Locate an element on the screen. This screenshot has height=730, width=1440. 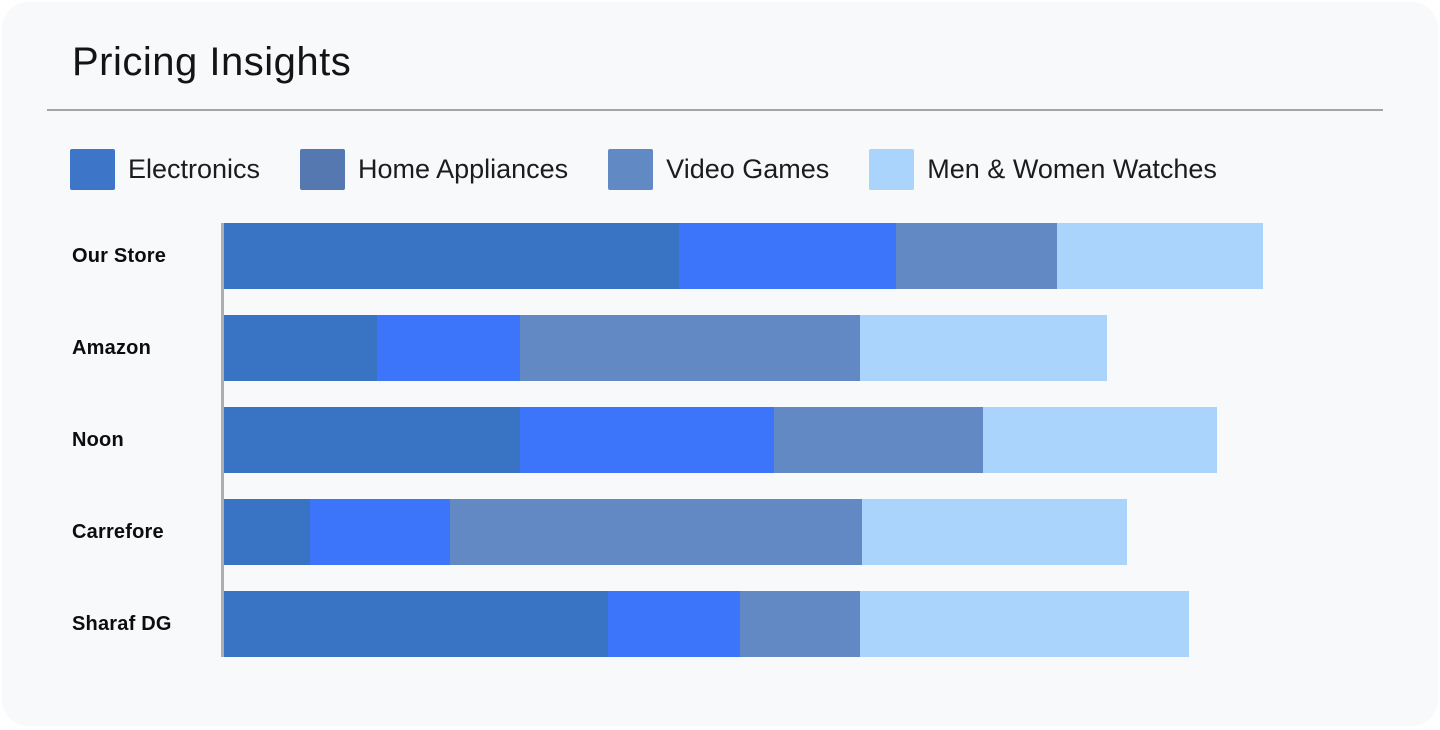
legend-swatch-electronics is located at coordinates (92, 169).